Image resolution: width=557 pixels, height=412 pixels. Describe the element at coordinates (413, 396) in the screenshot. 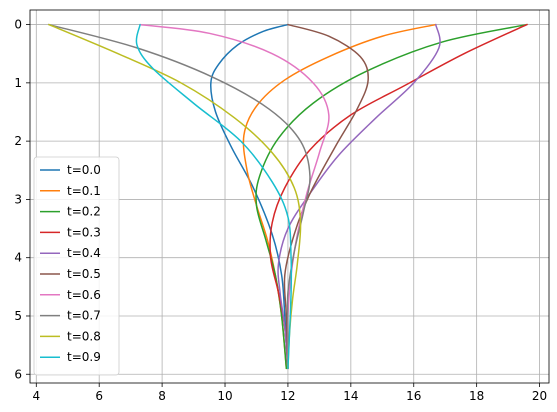

I see `x-tick-label: 16` at that location.